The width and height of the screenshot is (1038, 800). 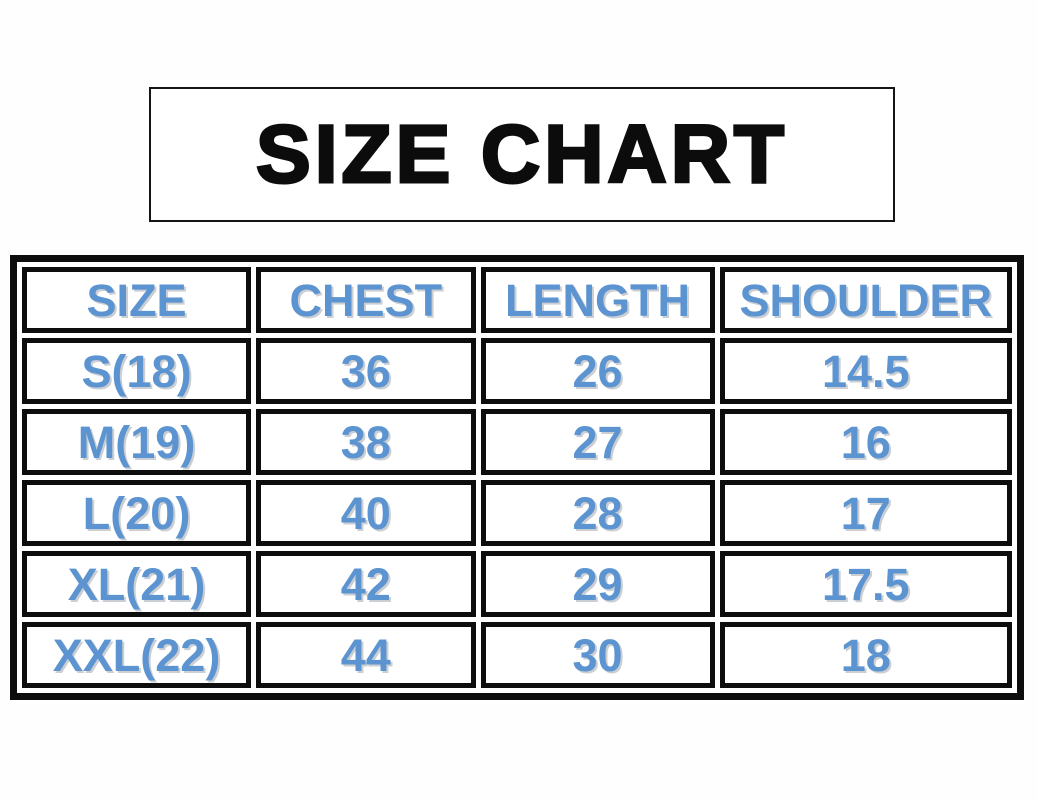 What do you see at coordinates (865, 513) in the screenshot?
I see `shoulder-value-cell: 17` at bounding box center [865, 513].